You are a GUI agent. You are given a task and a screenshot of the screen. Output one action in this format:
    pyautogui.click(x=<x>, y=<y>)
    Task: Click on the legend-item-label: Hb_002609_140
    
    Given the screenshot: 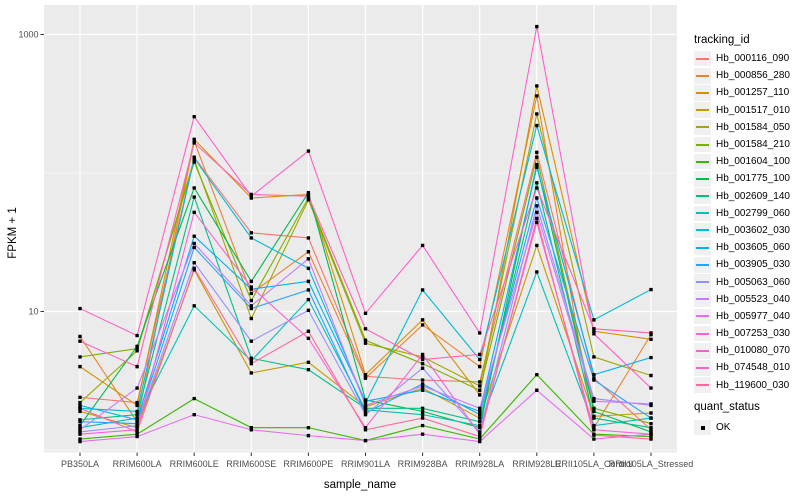 What is the action you would take?
    pyautogui.click(x=753, y=196)
    